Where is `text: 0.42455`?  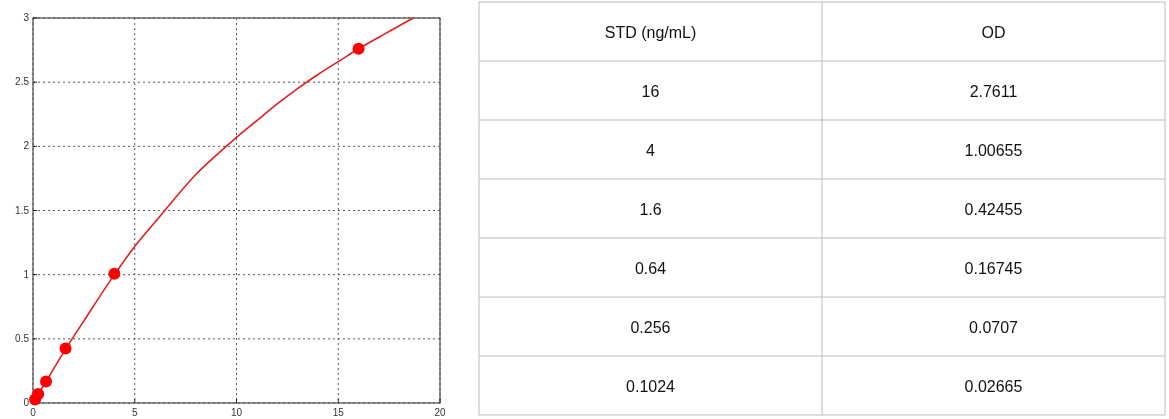
text: 0.42455 is located at coordinates (993, 209).